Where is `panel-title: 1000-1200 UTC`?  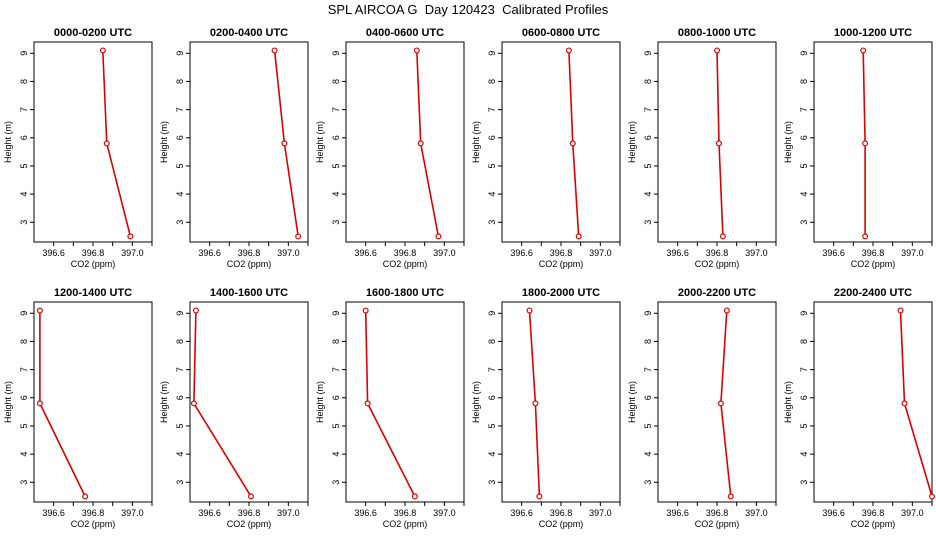
panel-title: 1000-1200 UTC is located at coordinates (873, 33).